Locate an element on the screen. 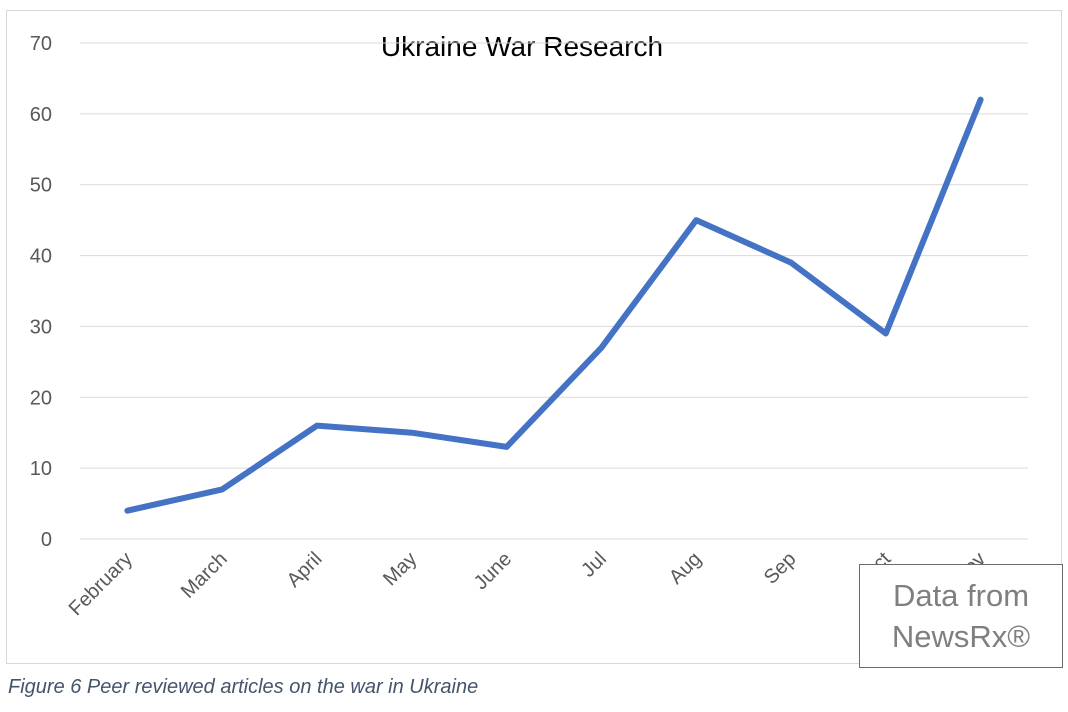 The height and width of the screenshot is (712, 1068). y-tick-label: 20 is located at coordinates (41, 398).